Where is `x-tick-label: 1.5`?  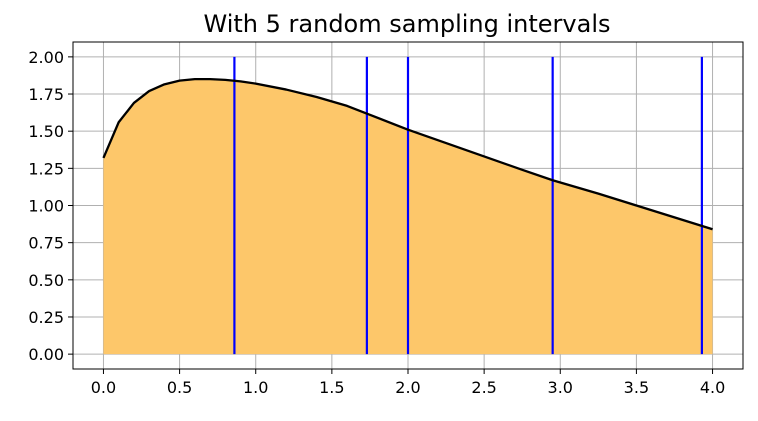 x-tick-label: 1.5 is located at coordinates (331, 387).